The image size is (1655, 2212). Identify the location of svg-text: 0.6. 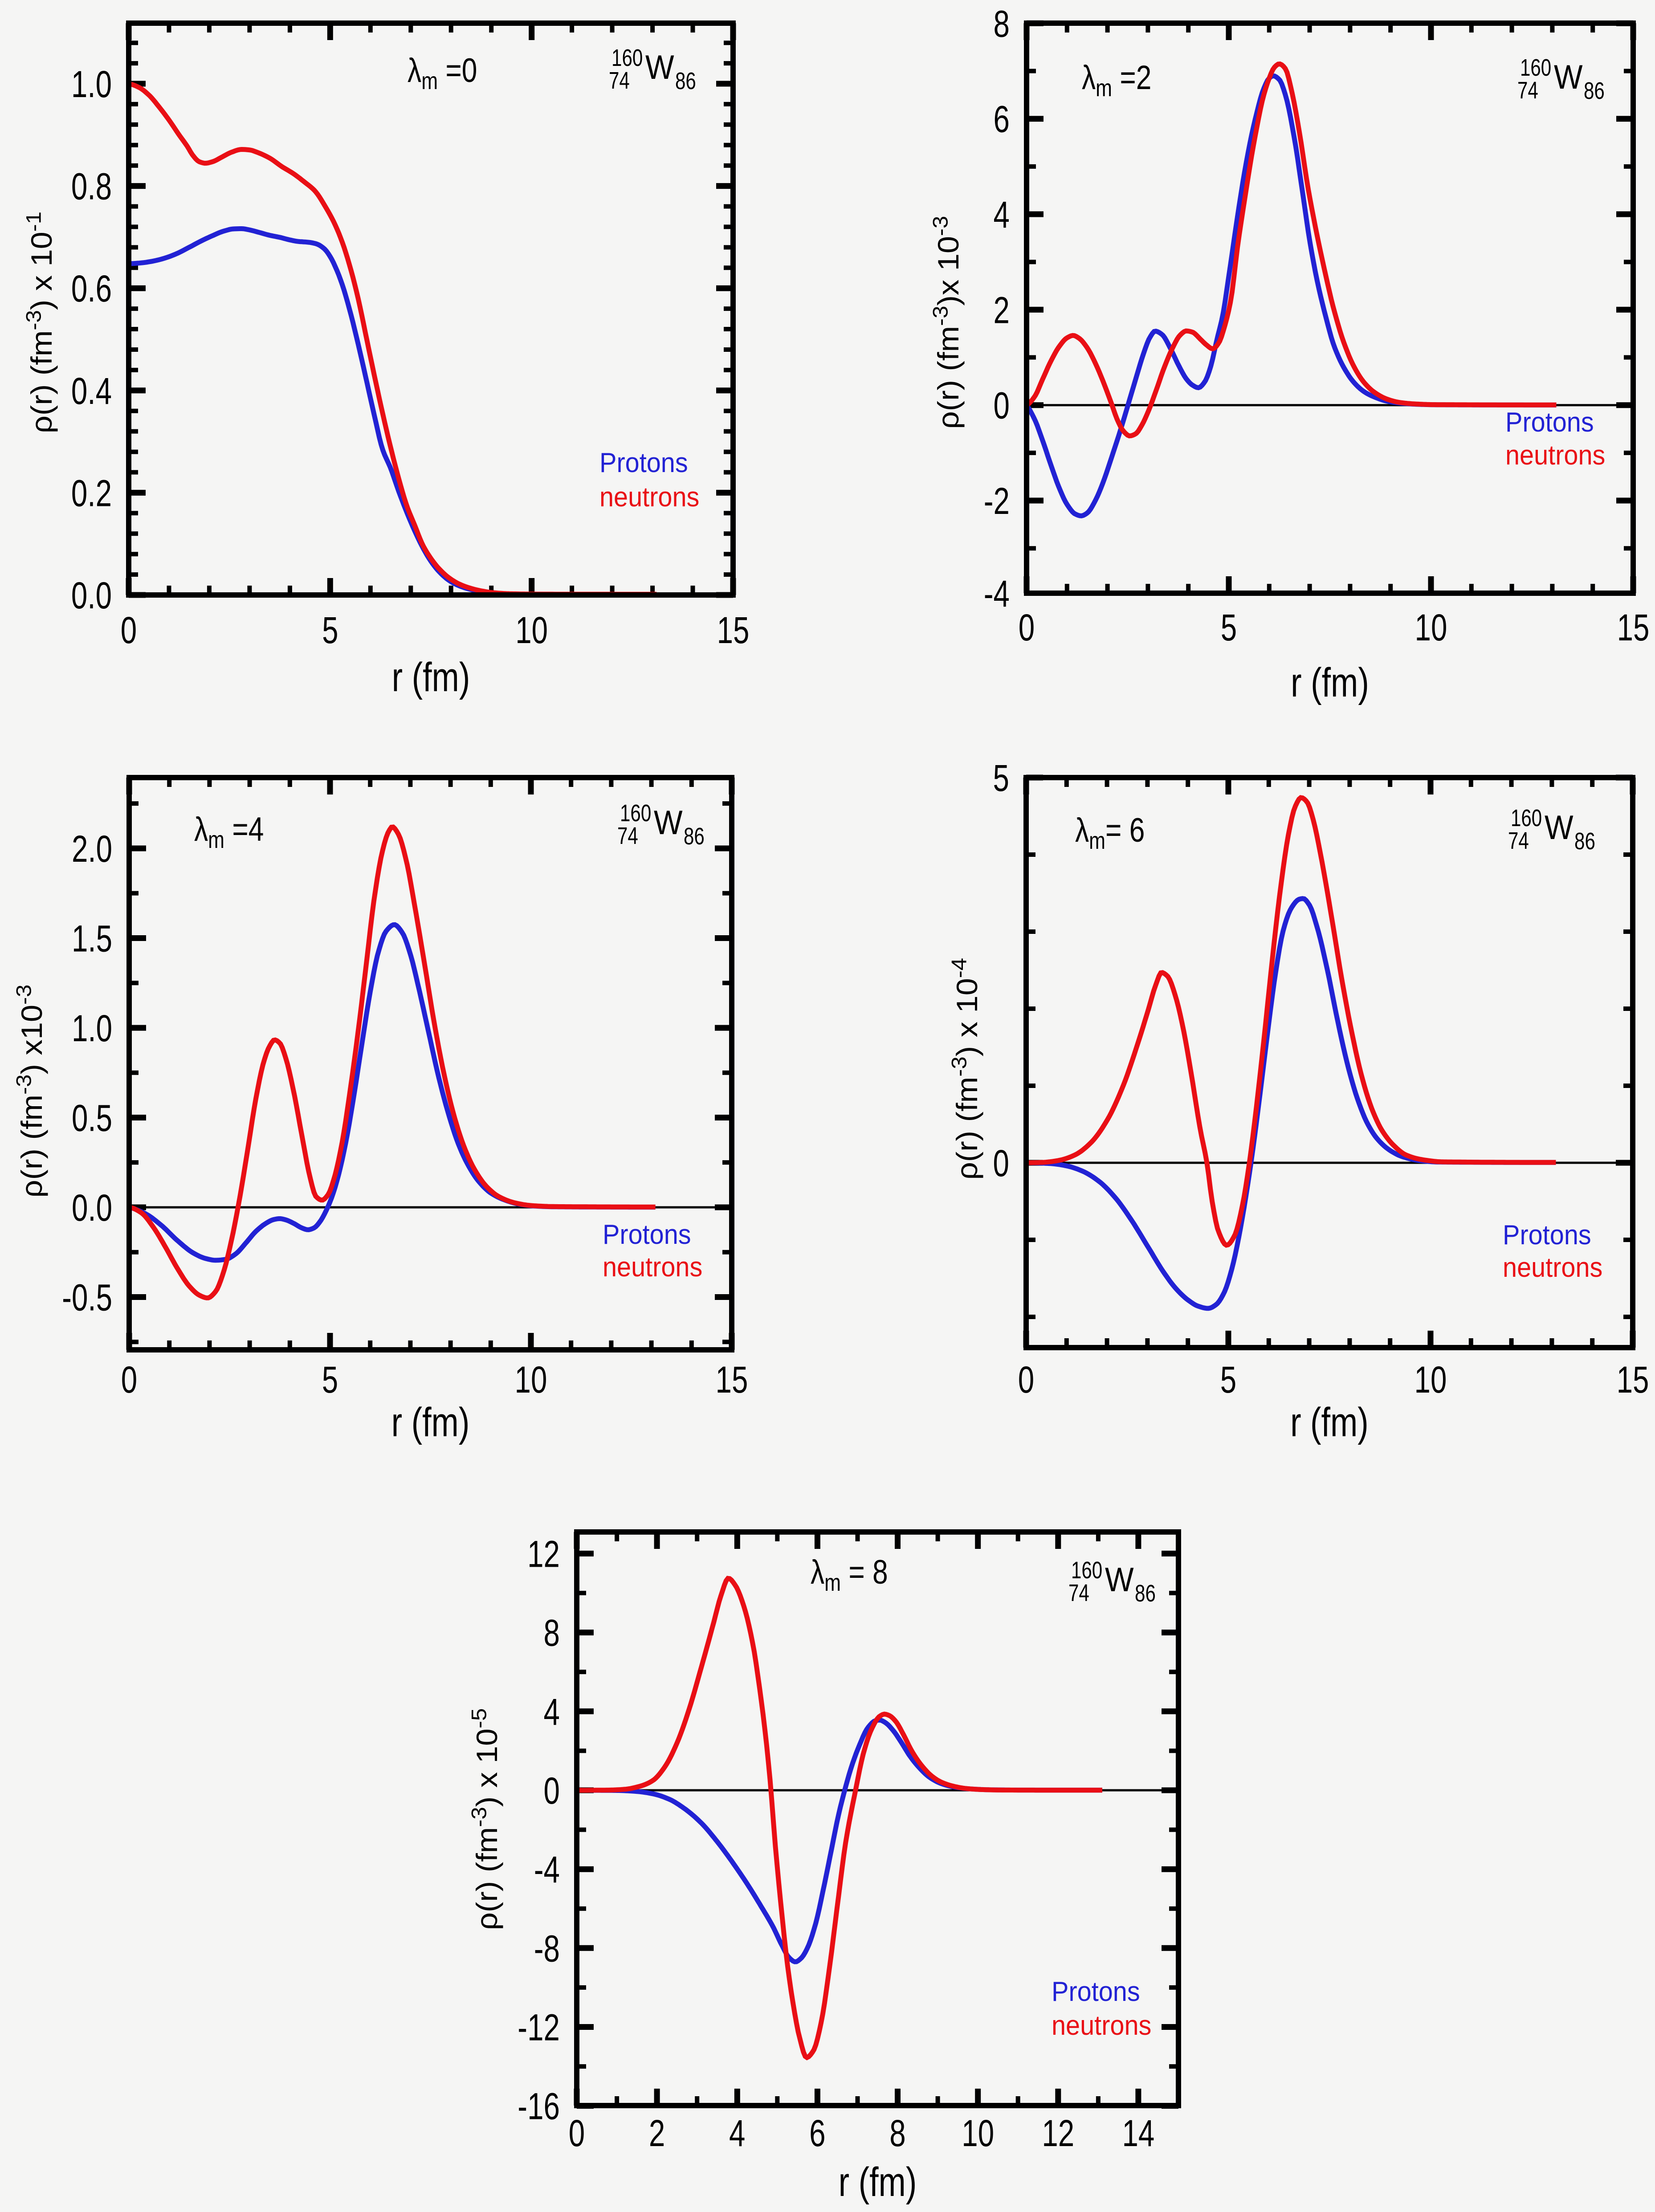
(91, 289).